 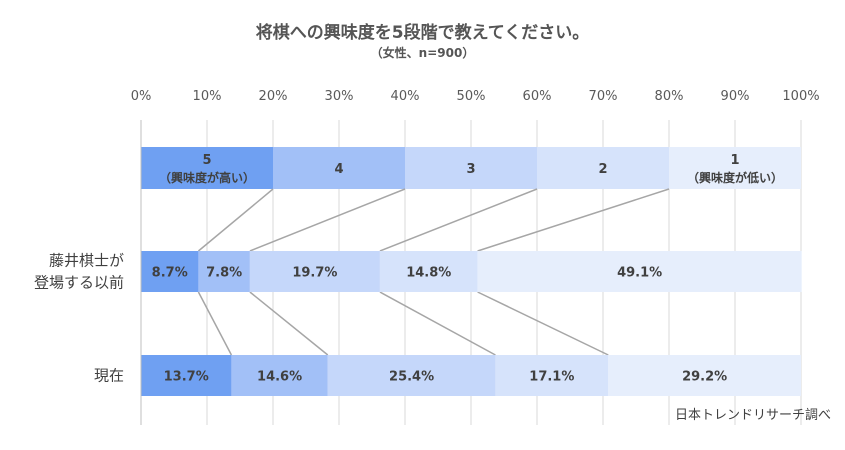 I want to click on x-tick-label: 30%, so click(x=339, y=96).